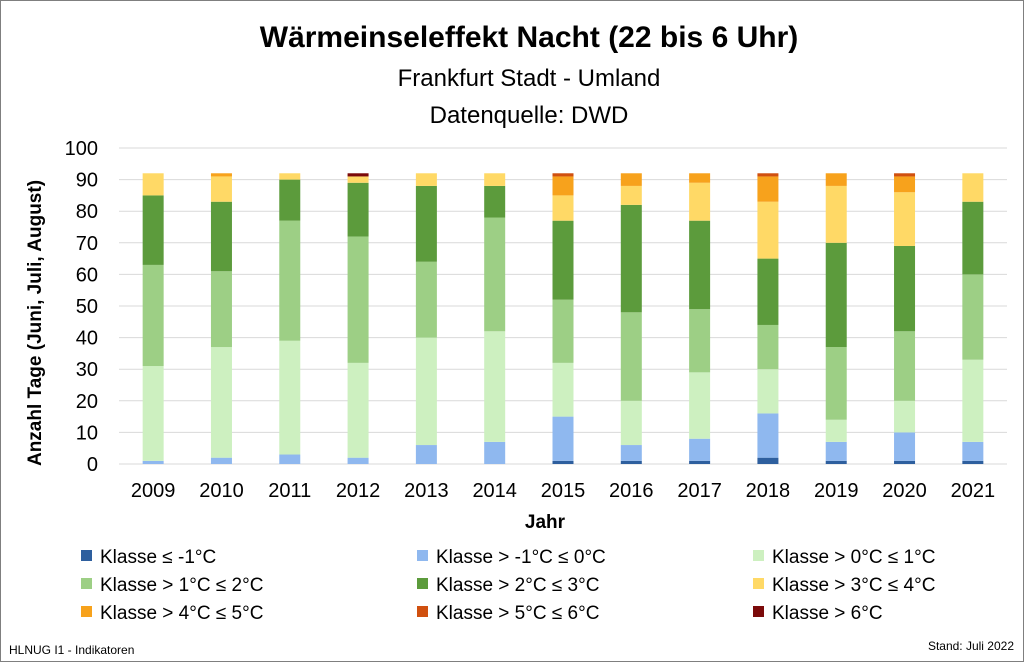 The width and height of the screenshot is (1024, 666). I want to click on x-tick-label: 2017, so click(699, 491).